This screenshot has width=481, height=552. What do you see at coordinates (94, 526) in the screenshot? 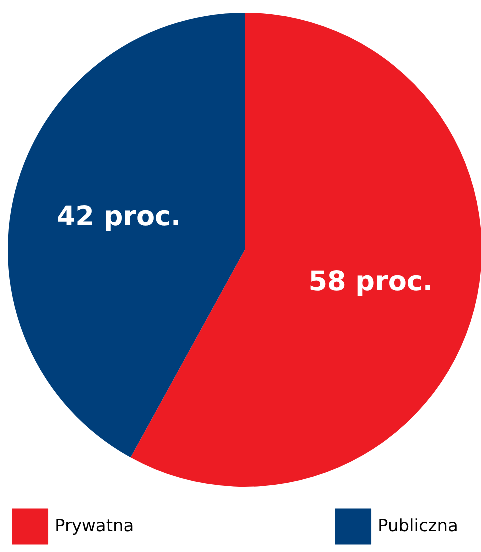
I see `legend-label: Prywatna` at bounding box center [94, 526].